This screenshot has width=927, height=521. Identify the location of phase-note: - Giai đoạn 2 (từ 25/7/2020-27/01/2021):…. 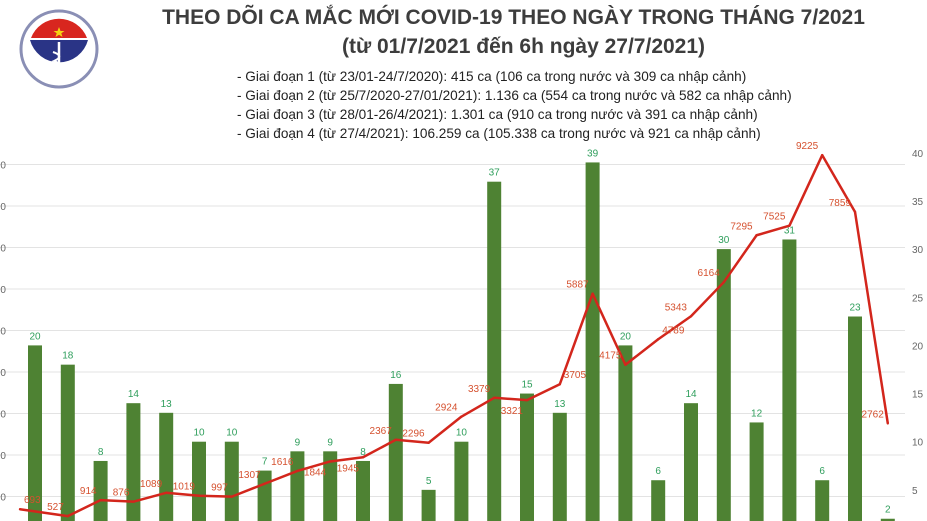
(514, 95).